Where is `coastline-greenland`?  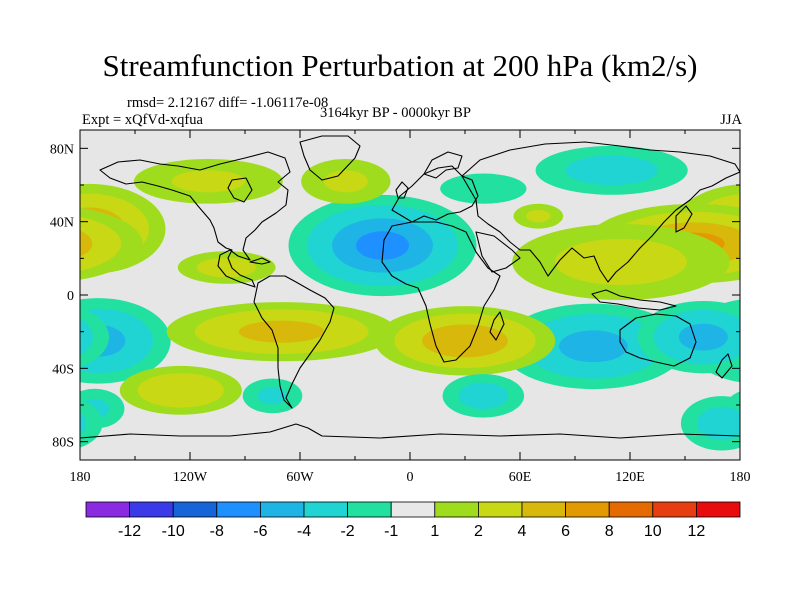
coastline-greenland is located at coordinates (330, 158).